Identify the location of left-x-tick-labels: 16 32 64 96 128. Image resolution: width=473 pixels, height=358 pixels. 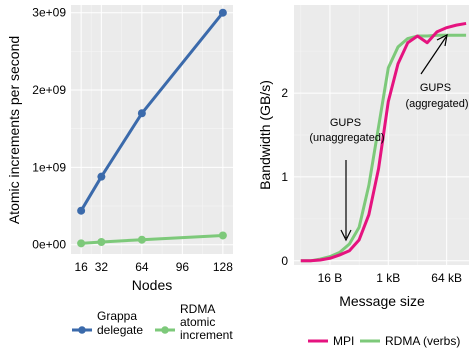
(153, 267).